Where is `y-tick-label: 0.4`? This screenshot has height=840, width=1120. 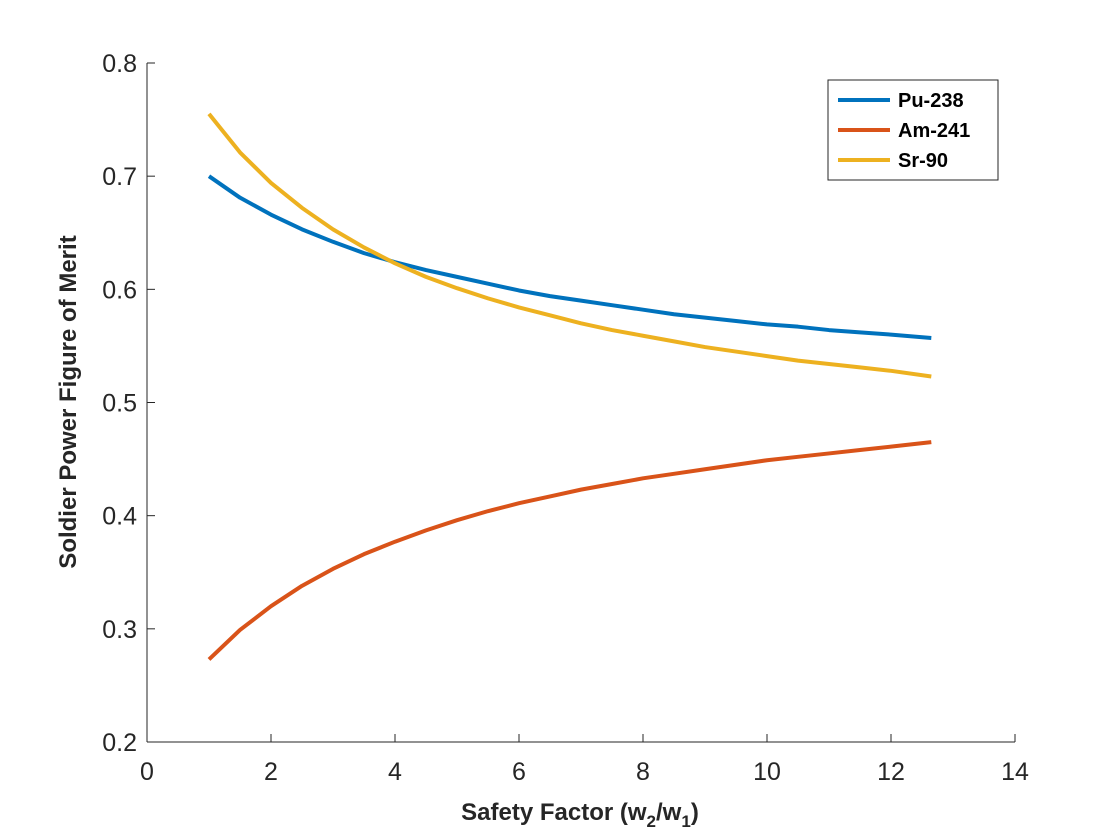 y-tick-label: 0.4 is located at coordinates (119, 517).